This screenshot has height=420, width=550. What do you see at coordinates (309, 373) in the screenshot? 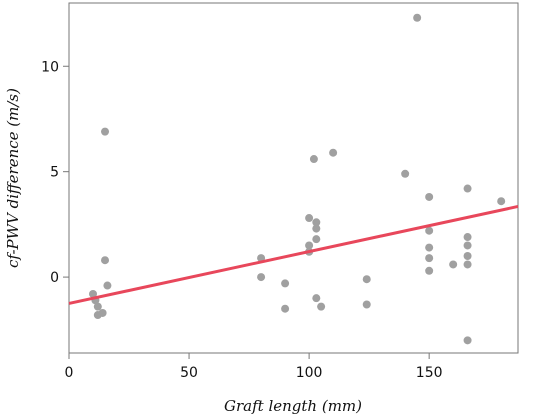
I see `x-tick-label: 100` at bounding box center [309, 373].